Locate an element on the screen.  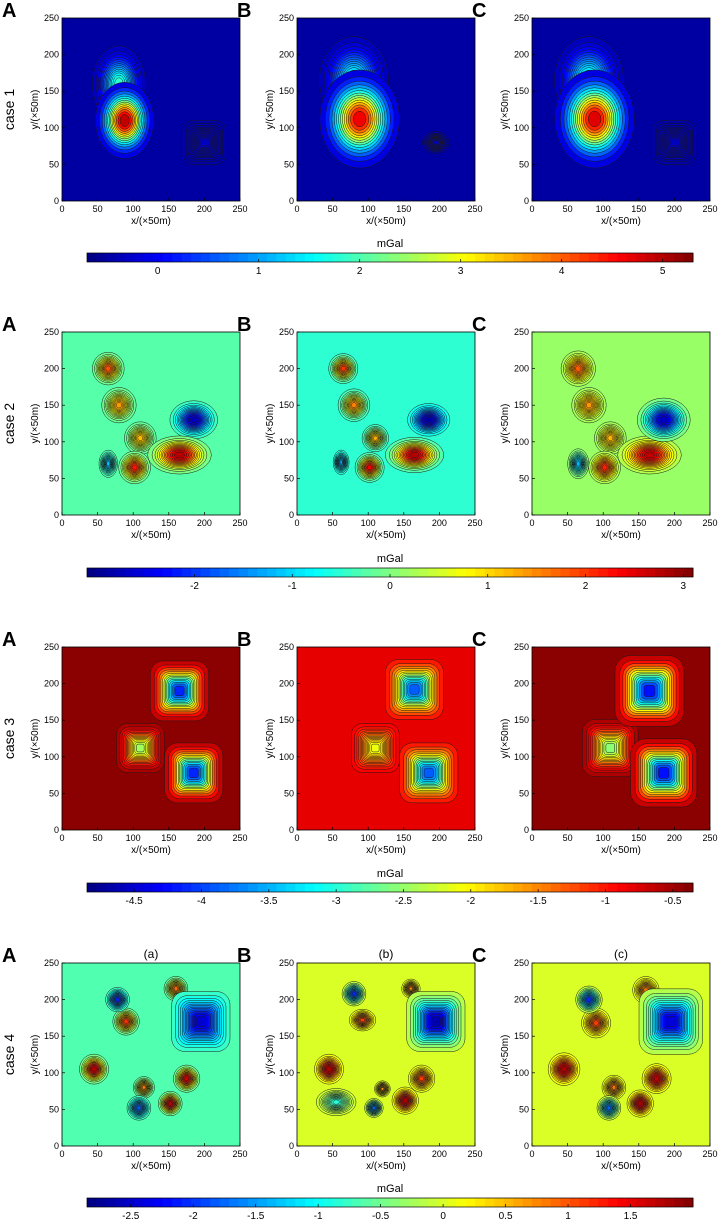
colorbar-tick-label: 0.5 is located at coordinates (506, 1216).